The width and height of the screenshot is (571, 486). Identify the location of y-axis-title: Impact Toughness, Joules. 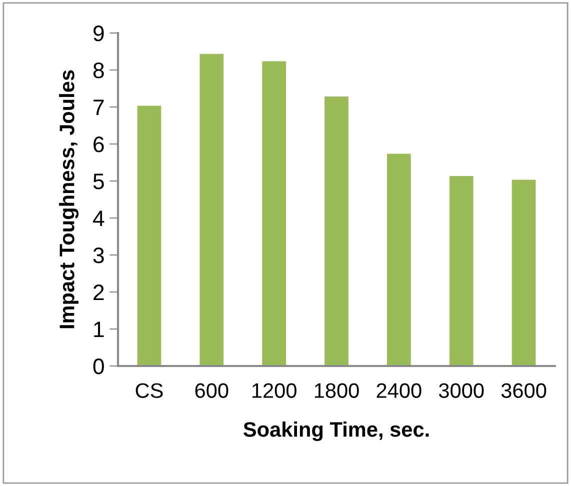
(69, 199).